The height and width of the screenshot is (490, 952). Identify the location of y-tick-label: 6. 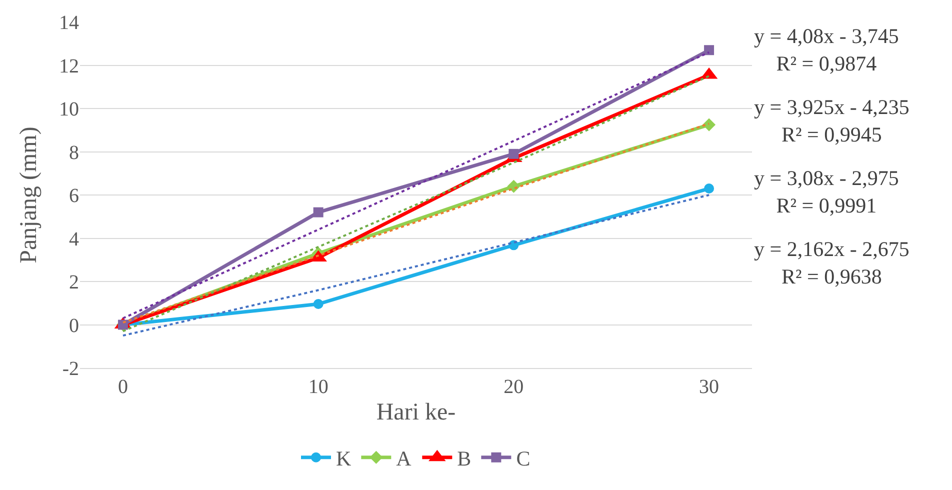
(74, 196).